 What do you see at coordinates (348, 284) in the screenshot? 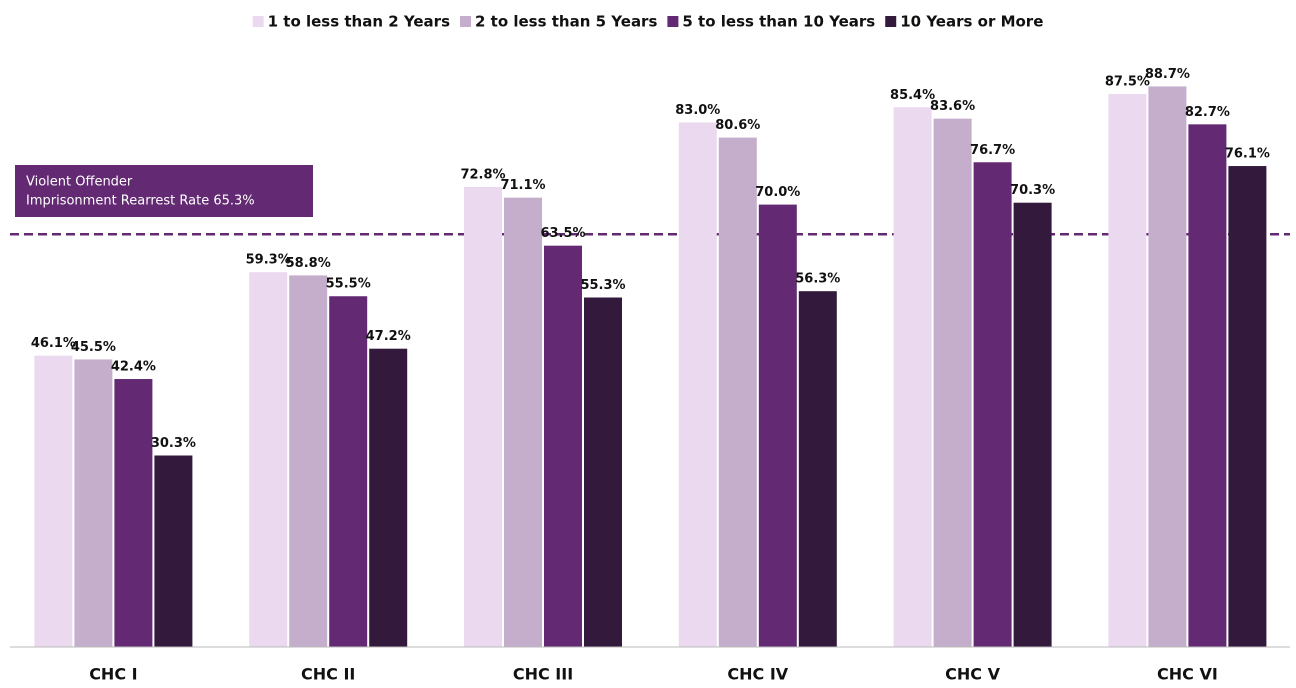
I see `data-label: 55.5%` at bounding box center [348, 284].